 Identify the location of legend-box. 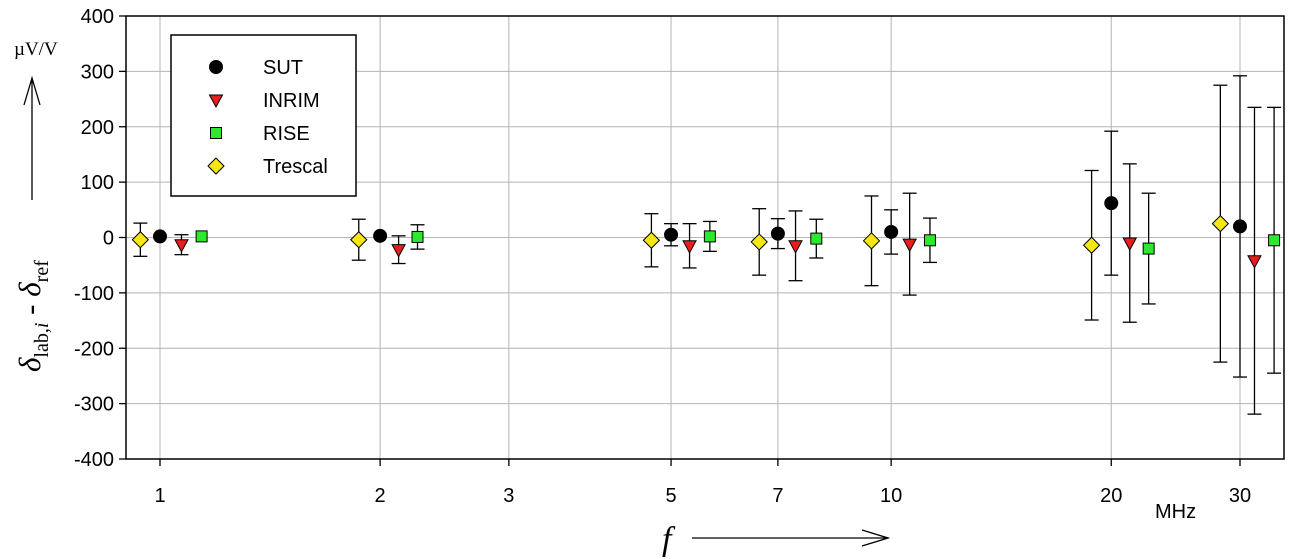
(263, 115).